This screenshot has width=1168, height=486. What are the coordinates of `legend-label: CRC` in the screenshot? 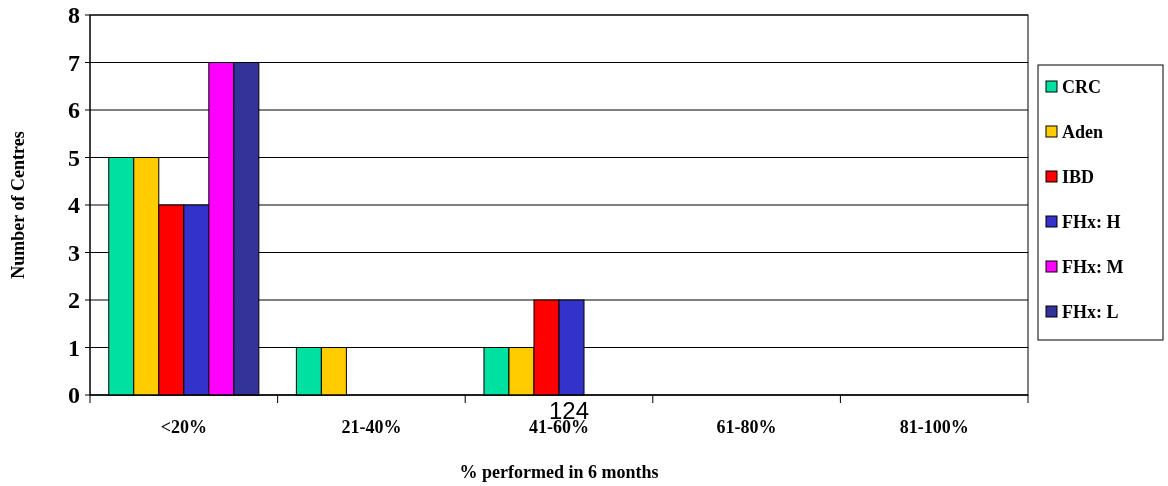 It's located at (1081, 87).